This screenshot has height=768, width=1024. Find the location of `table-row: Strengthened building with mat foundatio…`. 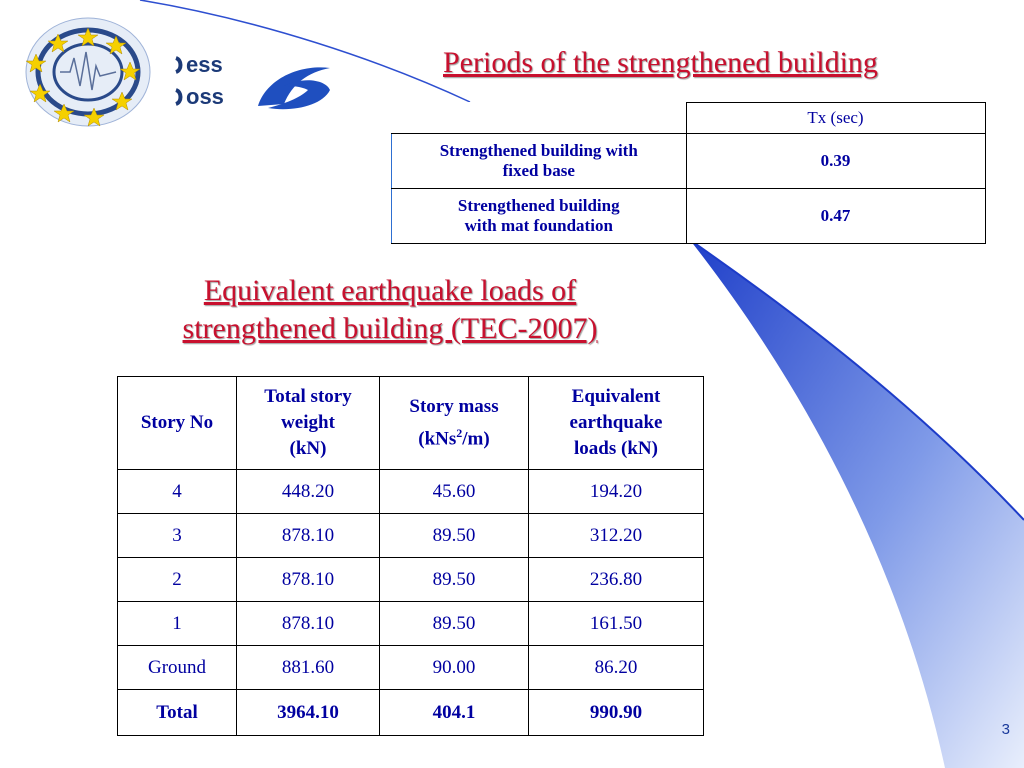

table-row: Strengthened building with mat foundatio… is located at coordinates (688, 216).